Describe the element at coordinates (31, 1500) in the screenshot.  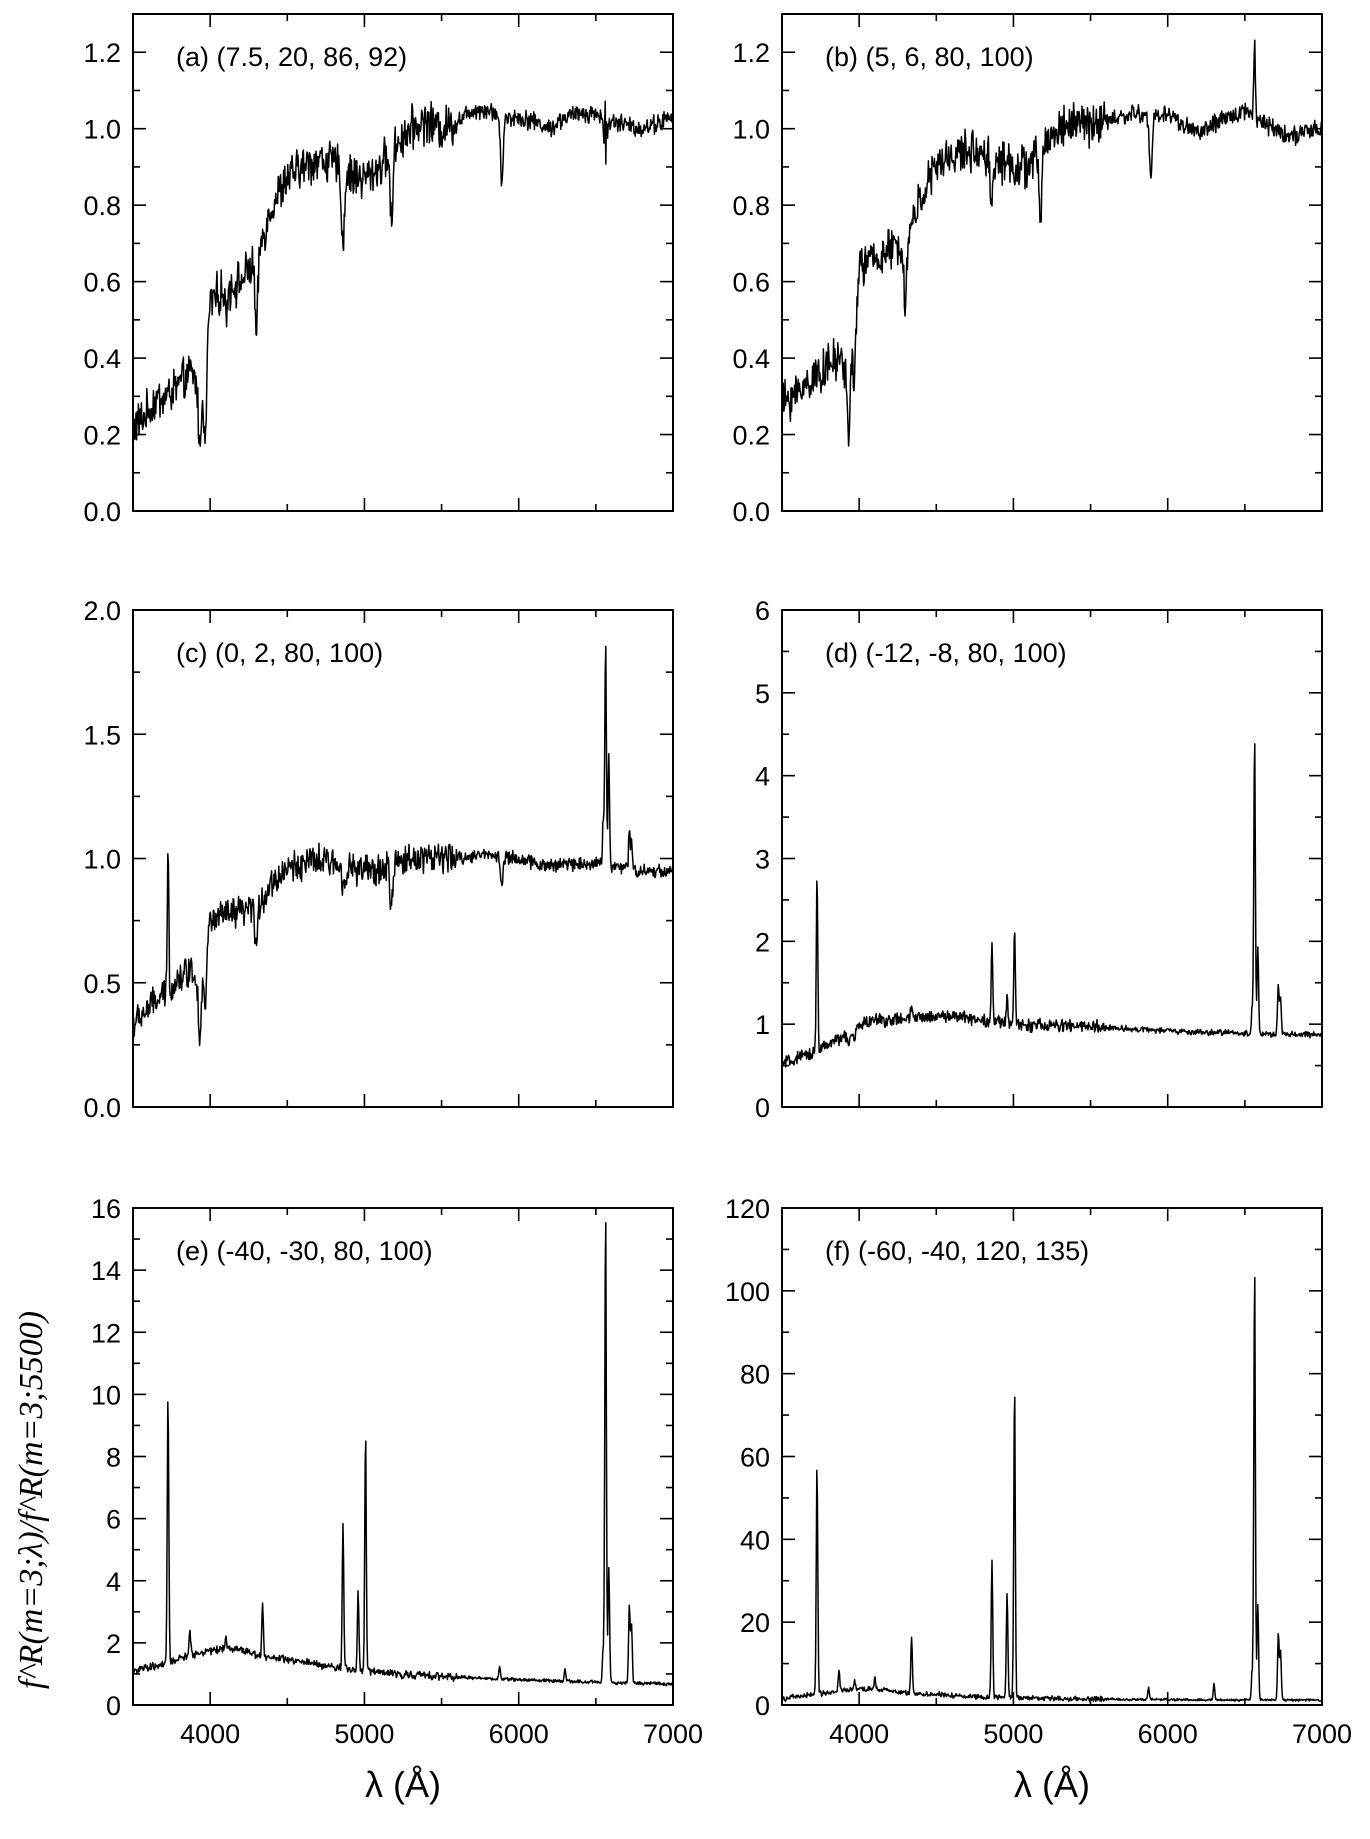
I see `y-axis-title: f^R(m=3;λ)/f^R(m=3;5500)` at that location.